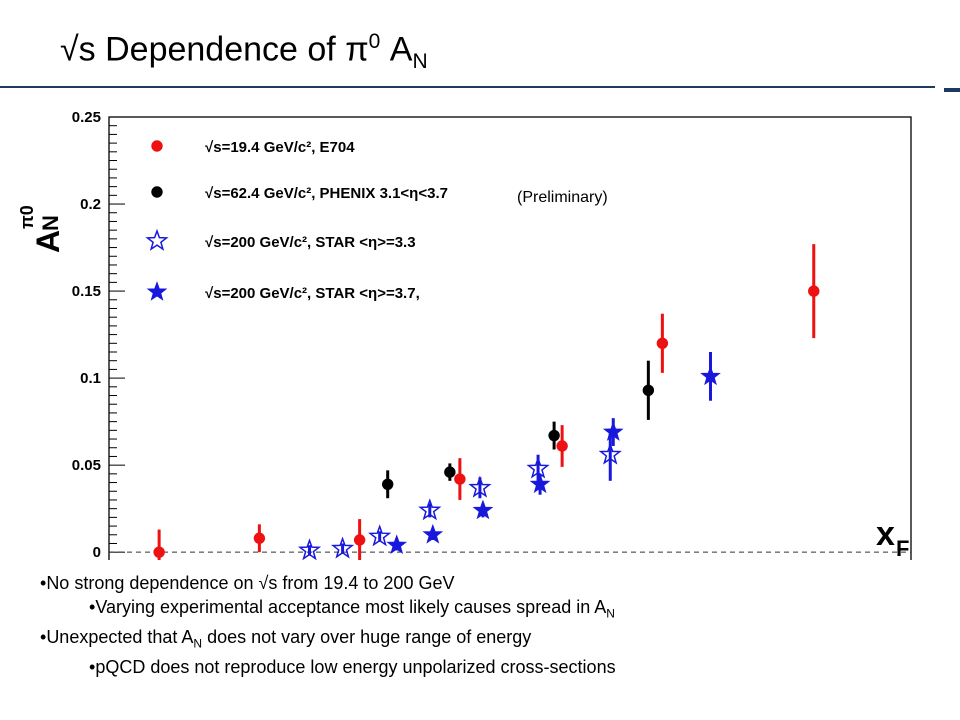 The image size is (960, 720). What do you see at coordinates (280, 147) in the screenshot?
I see `legend-label: √s=19.4 GeV/c², E704` at bounding box center [280, 147].